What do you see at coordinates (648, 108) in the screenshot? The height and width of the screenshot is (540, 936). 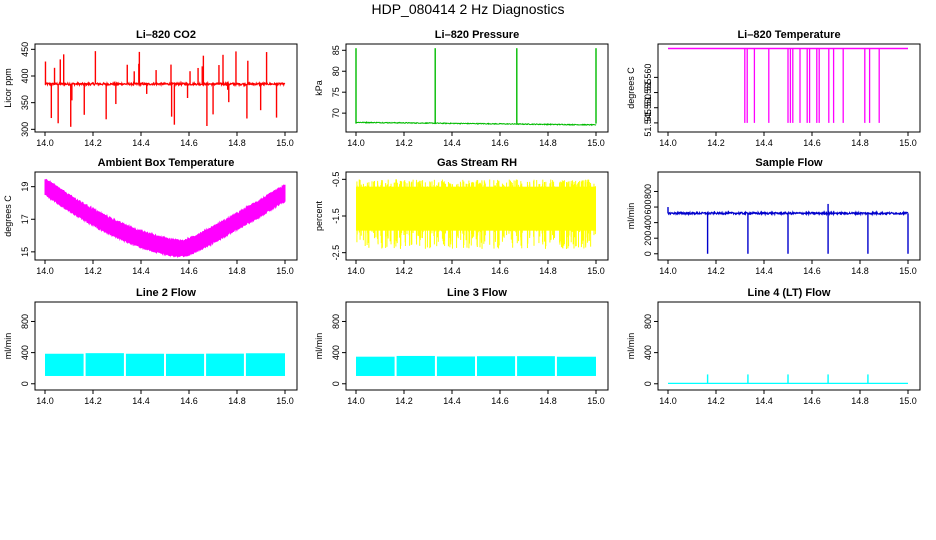 I see `y-tick-label: 51.550` at bounding box center [648, 108].